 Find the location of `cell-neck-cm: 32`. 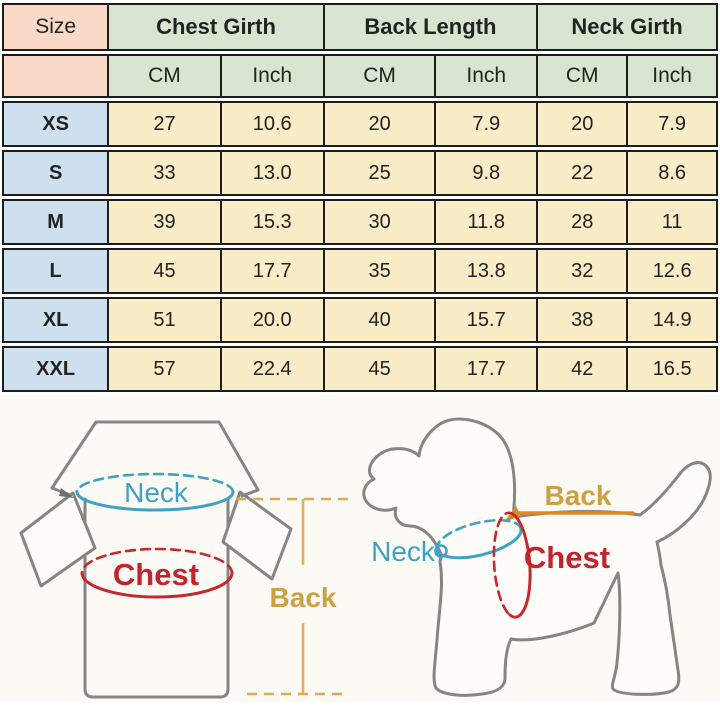

cell-neck-cm: 32 is located at coordinates (581, 271).